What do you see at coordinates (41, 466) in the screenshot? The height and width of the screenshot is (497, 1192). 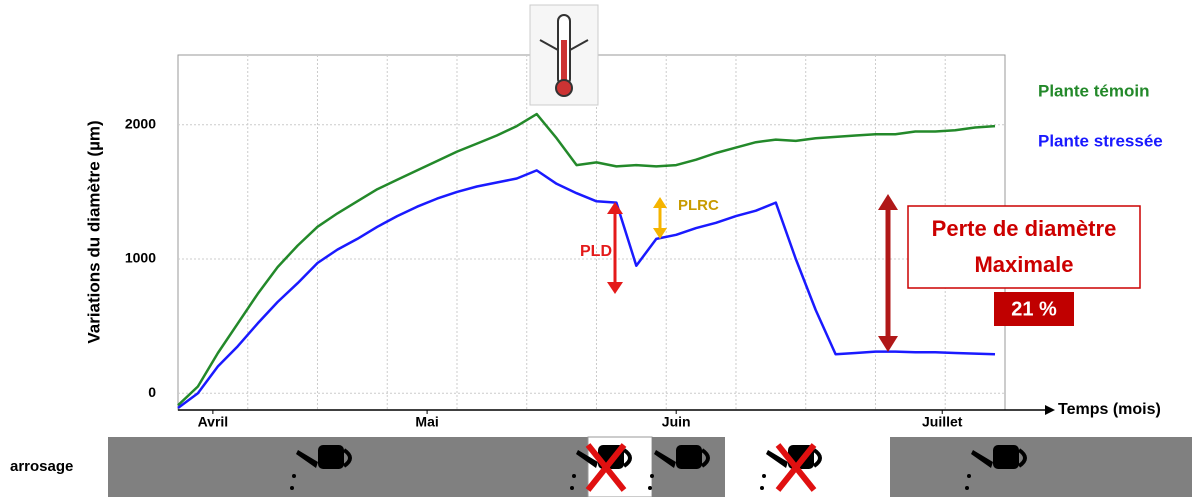 I see `watering-label: arrosage` at bounding box center [41, 466].